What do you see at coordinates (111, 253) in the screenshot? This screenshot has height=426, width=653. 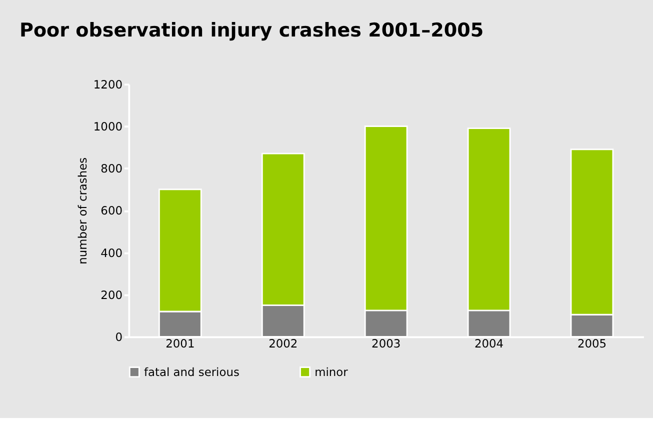 I see `y-tick-label: 400` at bounding box center [111, 253].